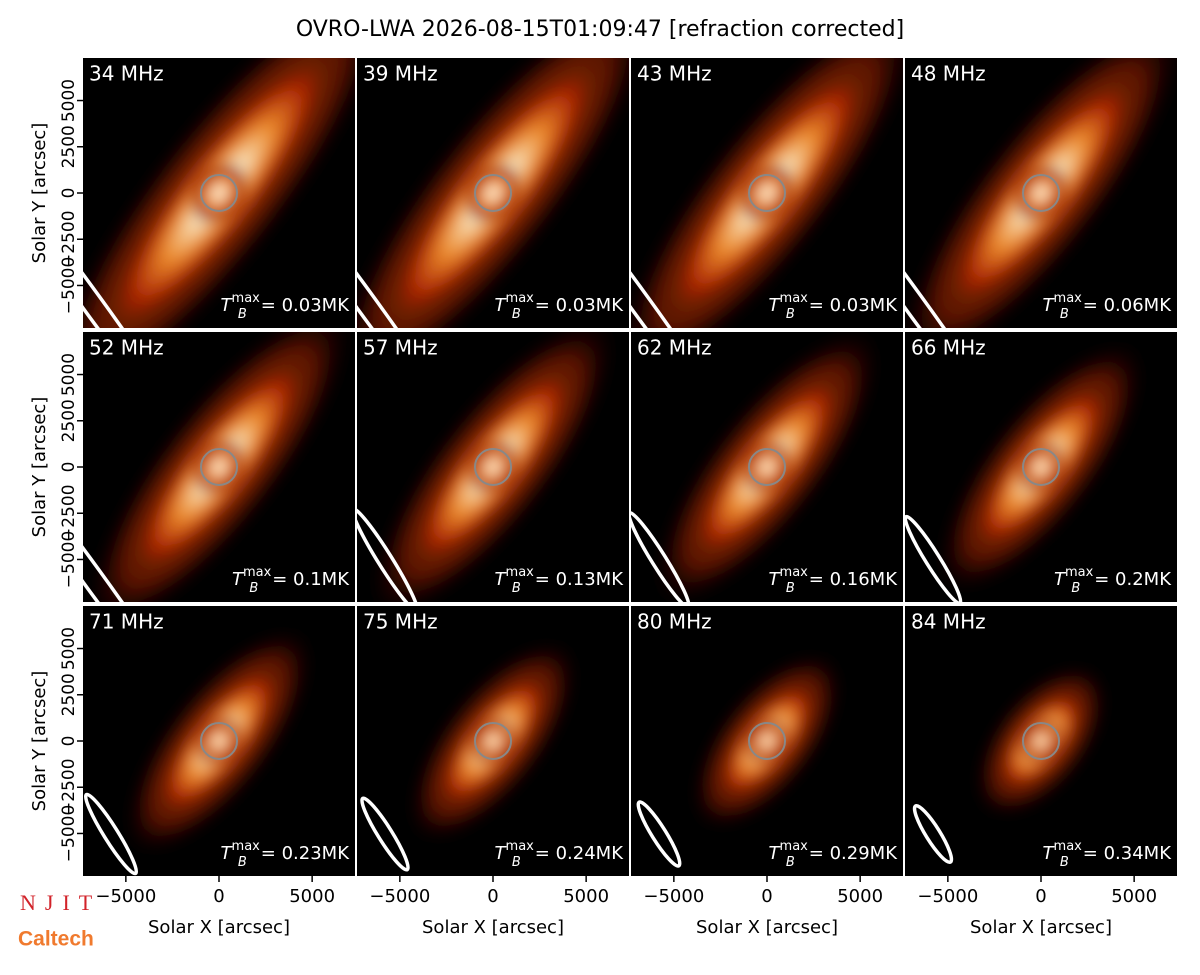 The image size is (1200, 975). I want to click on frequency-label: 39 MHz, so click(400, 74).